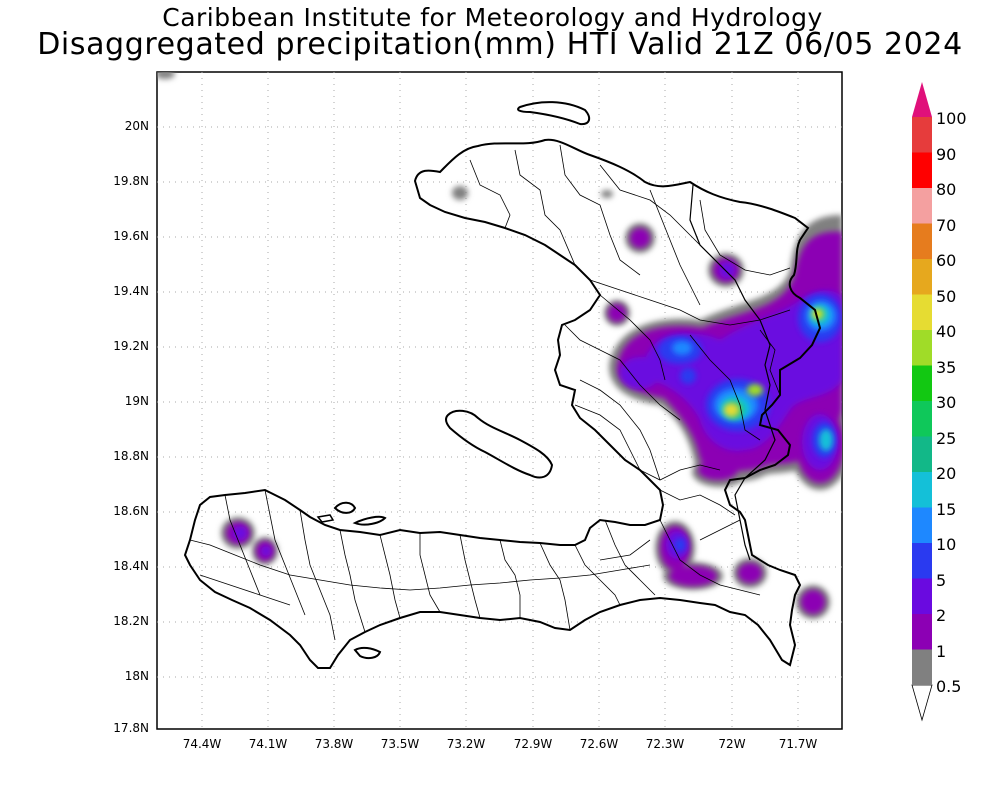 This screenshot has width=1000, height=800. I want to click on colorbar-label: 15, so click(946, 509).